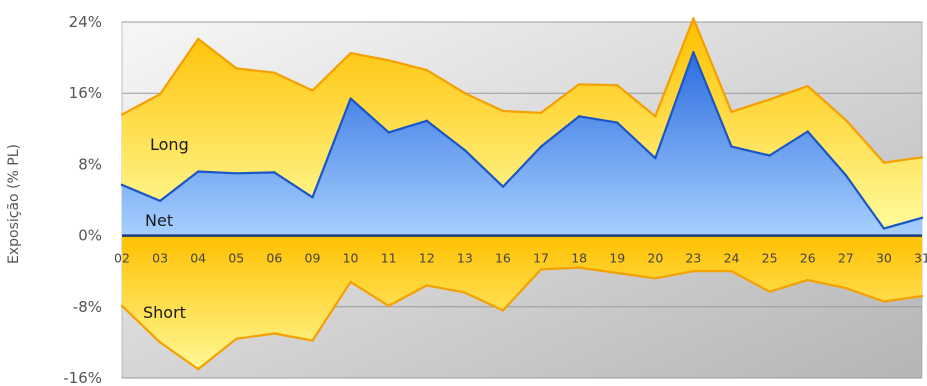 Image resolution: width=927 pixels, height=386 pixels. I want to click on x-tick-label: 04, so click(198, 258).